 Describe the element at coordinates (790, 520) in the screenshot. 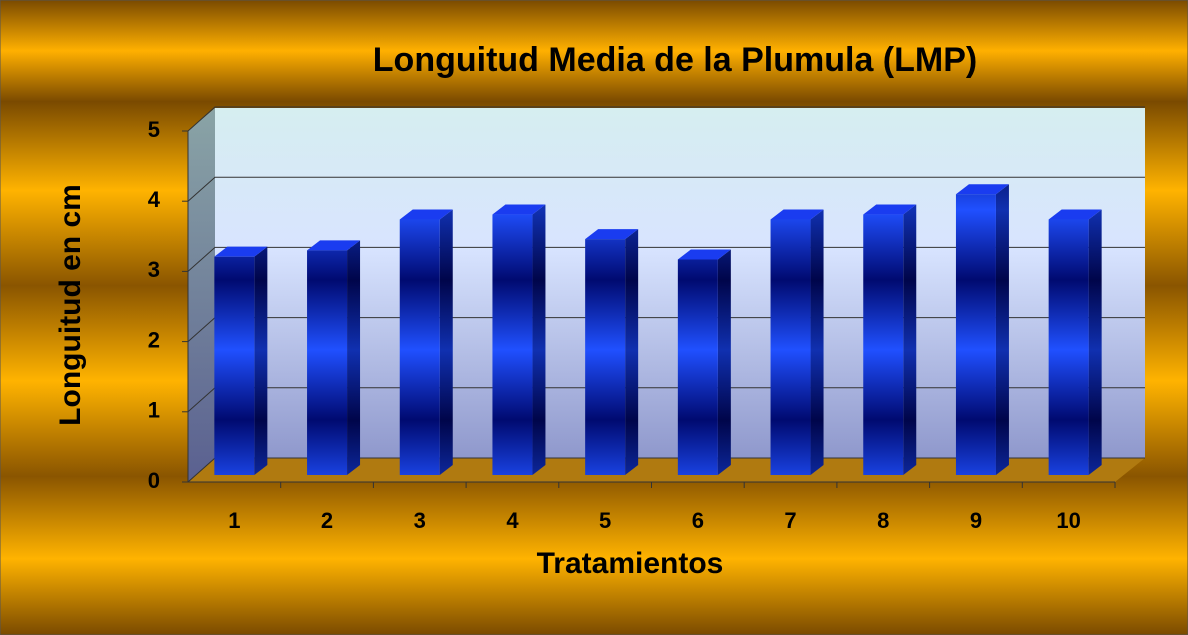

I see `x-tick-label: 7` at that location.